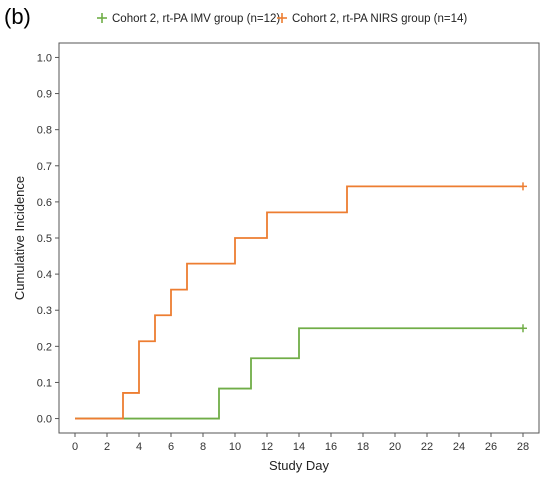 The height and width of the screenshot is (477, 550). Describe the element at coordinates (395, 447) in the screenshot. I see `x-tick-label: 20` at that location.